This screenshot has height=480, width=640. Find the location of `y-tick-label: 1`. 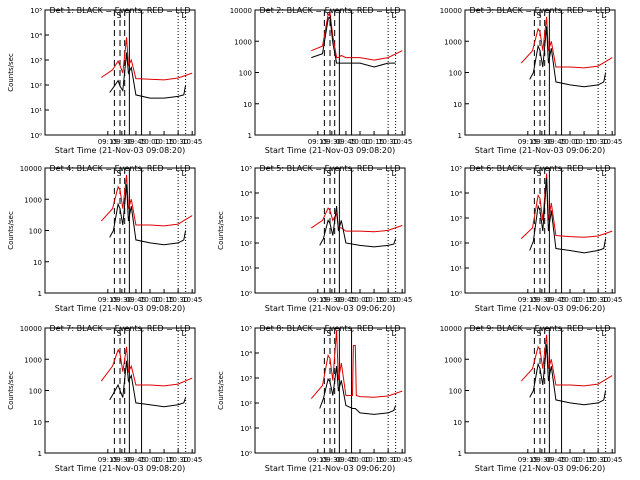

y-tick-label: 1 is located at coordinates (460, 454).